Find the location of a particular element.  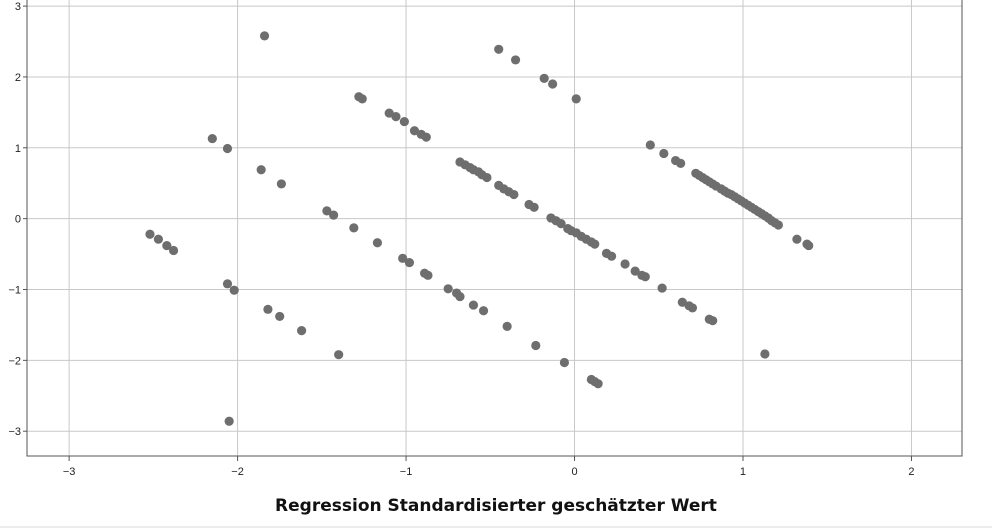

y-tick-label: −3 is located at coordinates (14, 432).